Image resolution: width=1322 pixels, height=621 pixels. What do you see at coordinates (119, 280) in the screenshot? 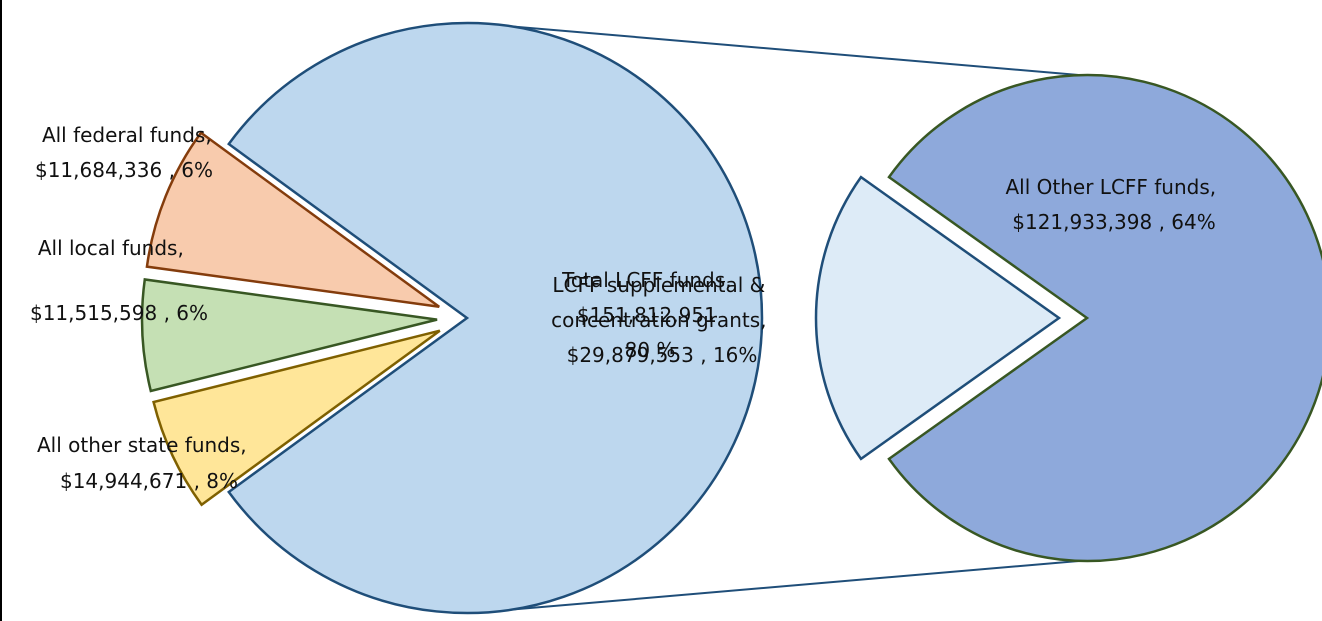
I see `label-local: All local funds, $11,515,598 , 6%` at bounding box center [119, 280].